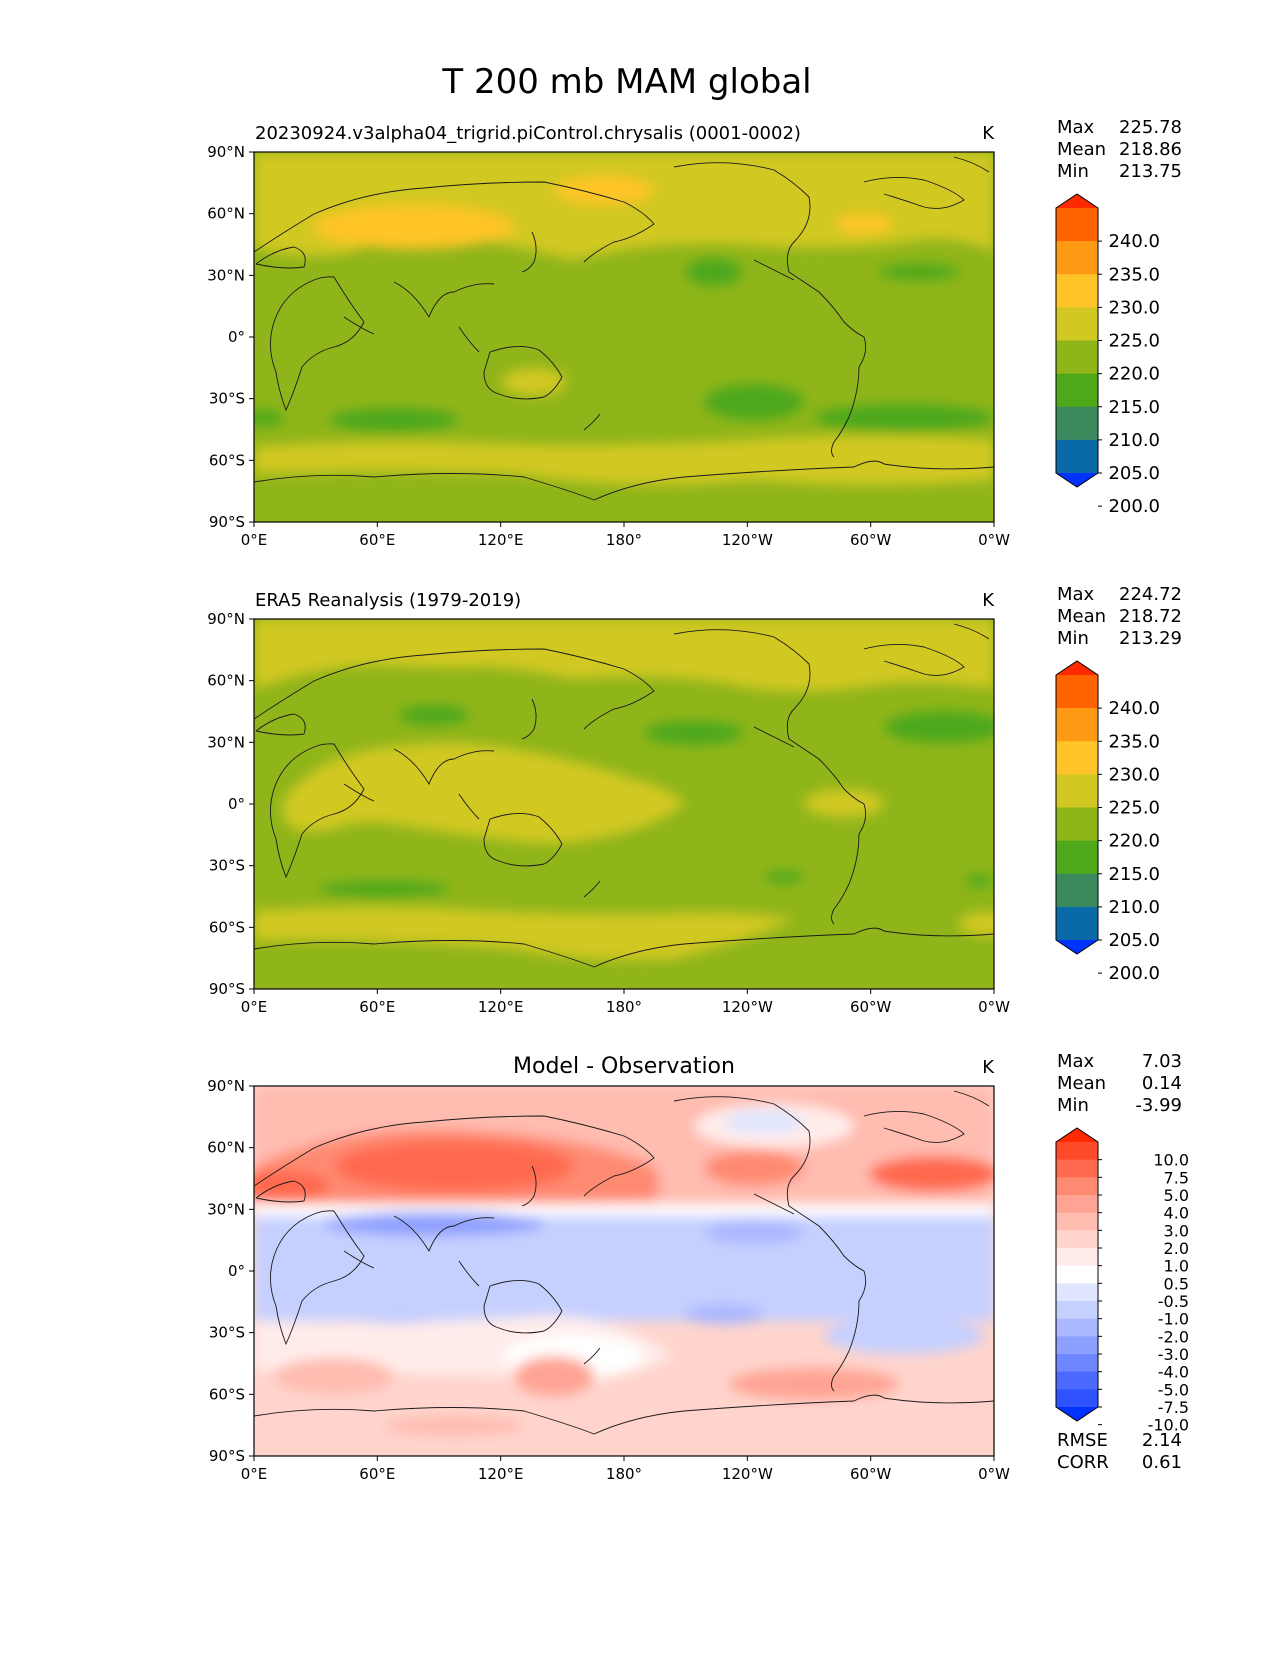 This screenshot has width=1275, height=1654. What do you see at coordinates (1162, 1061) in the screenshot?
I see `stat-value-max: 7.03` at bounding box center [1162, 1061].